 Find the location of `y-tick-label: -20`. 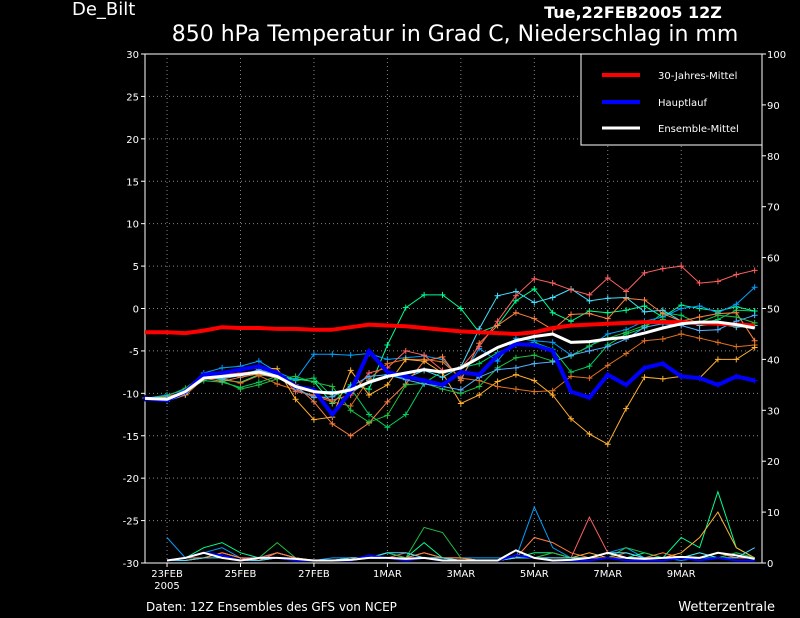

y-tick-label: -20 is located at coordinates (131, 479).